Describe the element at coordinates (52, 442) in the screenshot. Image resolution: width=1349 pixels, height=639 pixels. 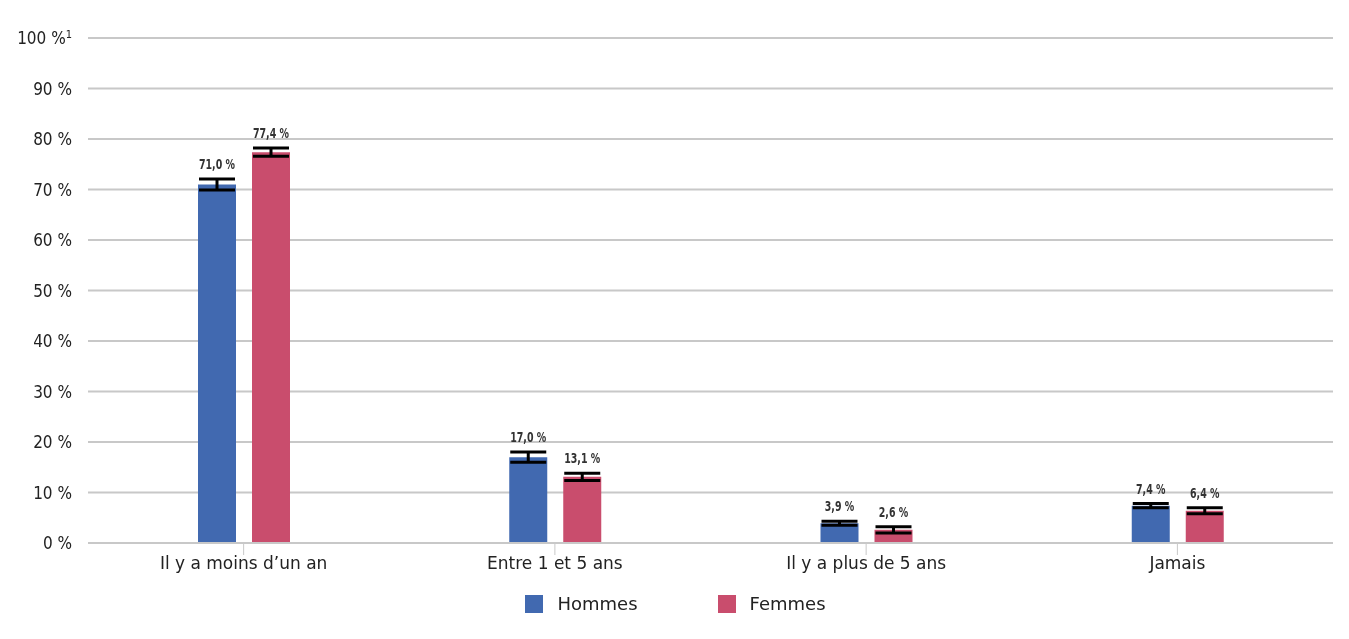
I see `y-tick-label: 20 %` at that location.